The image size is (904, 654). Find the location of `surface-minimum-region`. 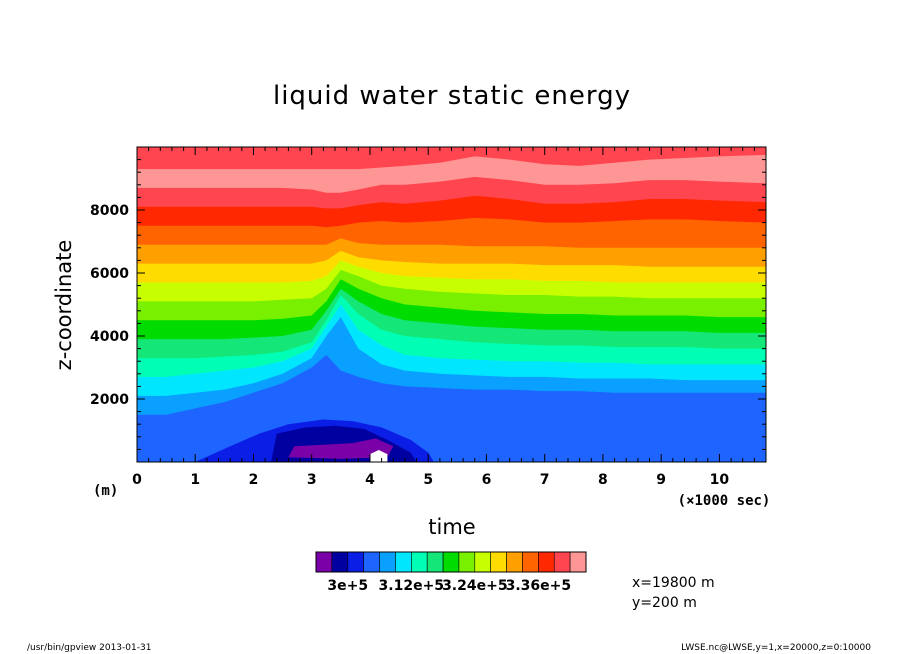

surface-minimum-region is located at coordinates (314, 440).